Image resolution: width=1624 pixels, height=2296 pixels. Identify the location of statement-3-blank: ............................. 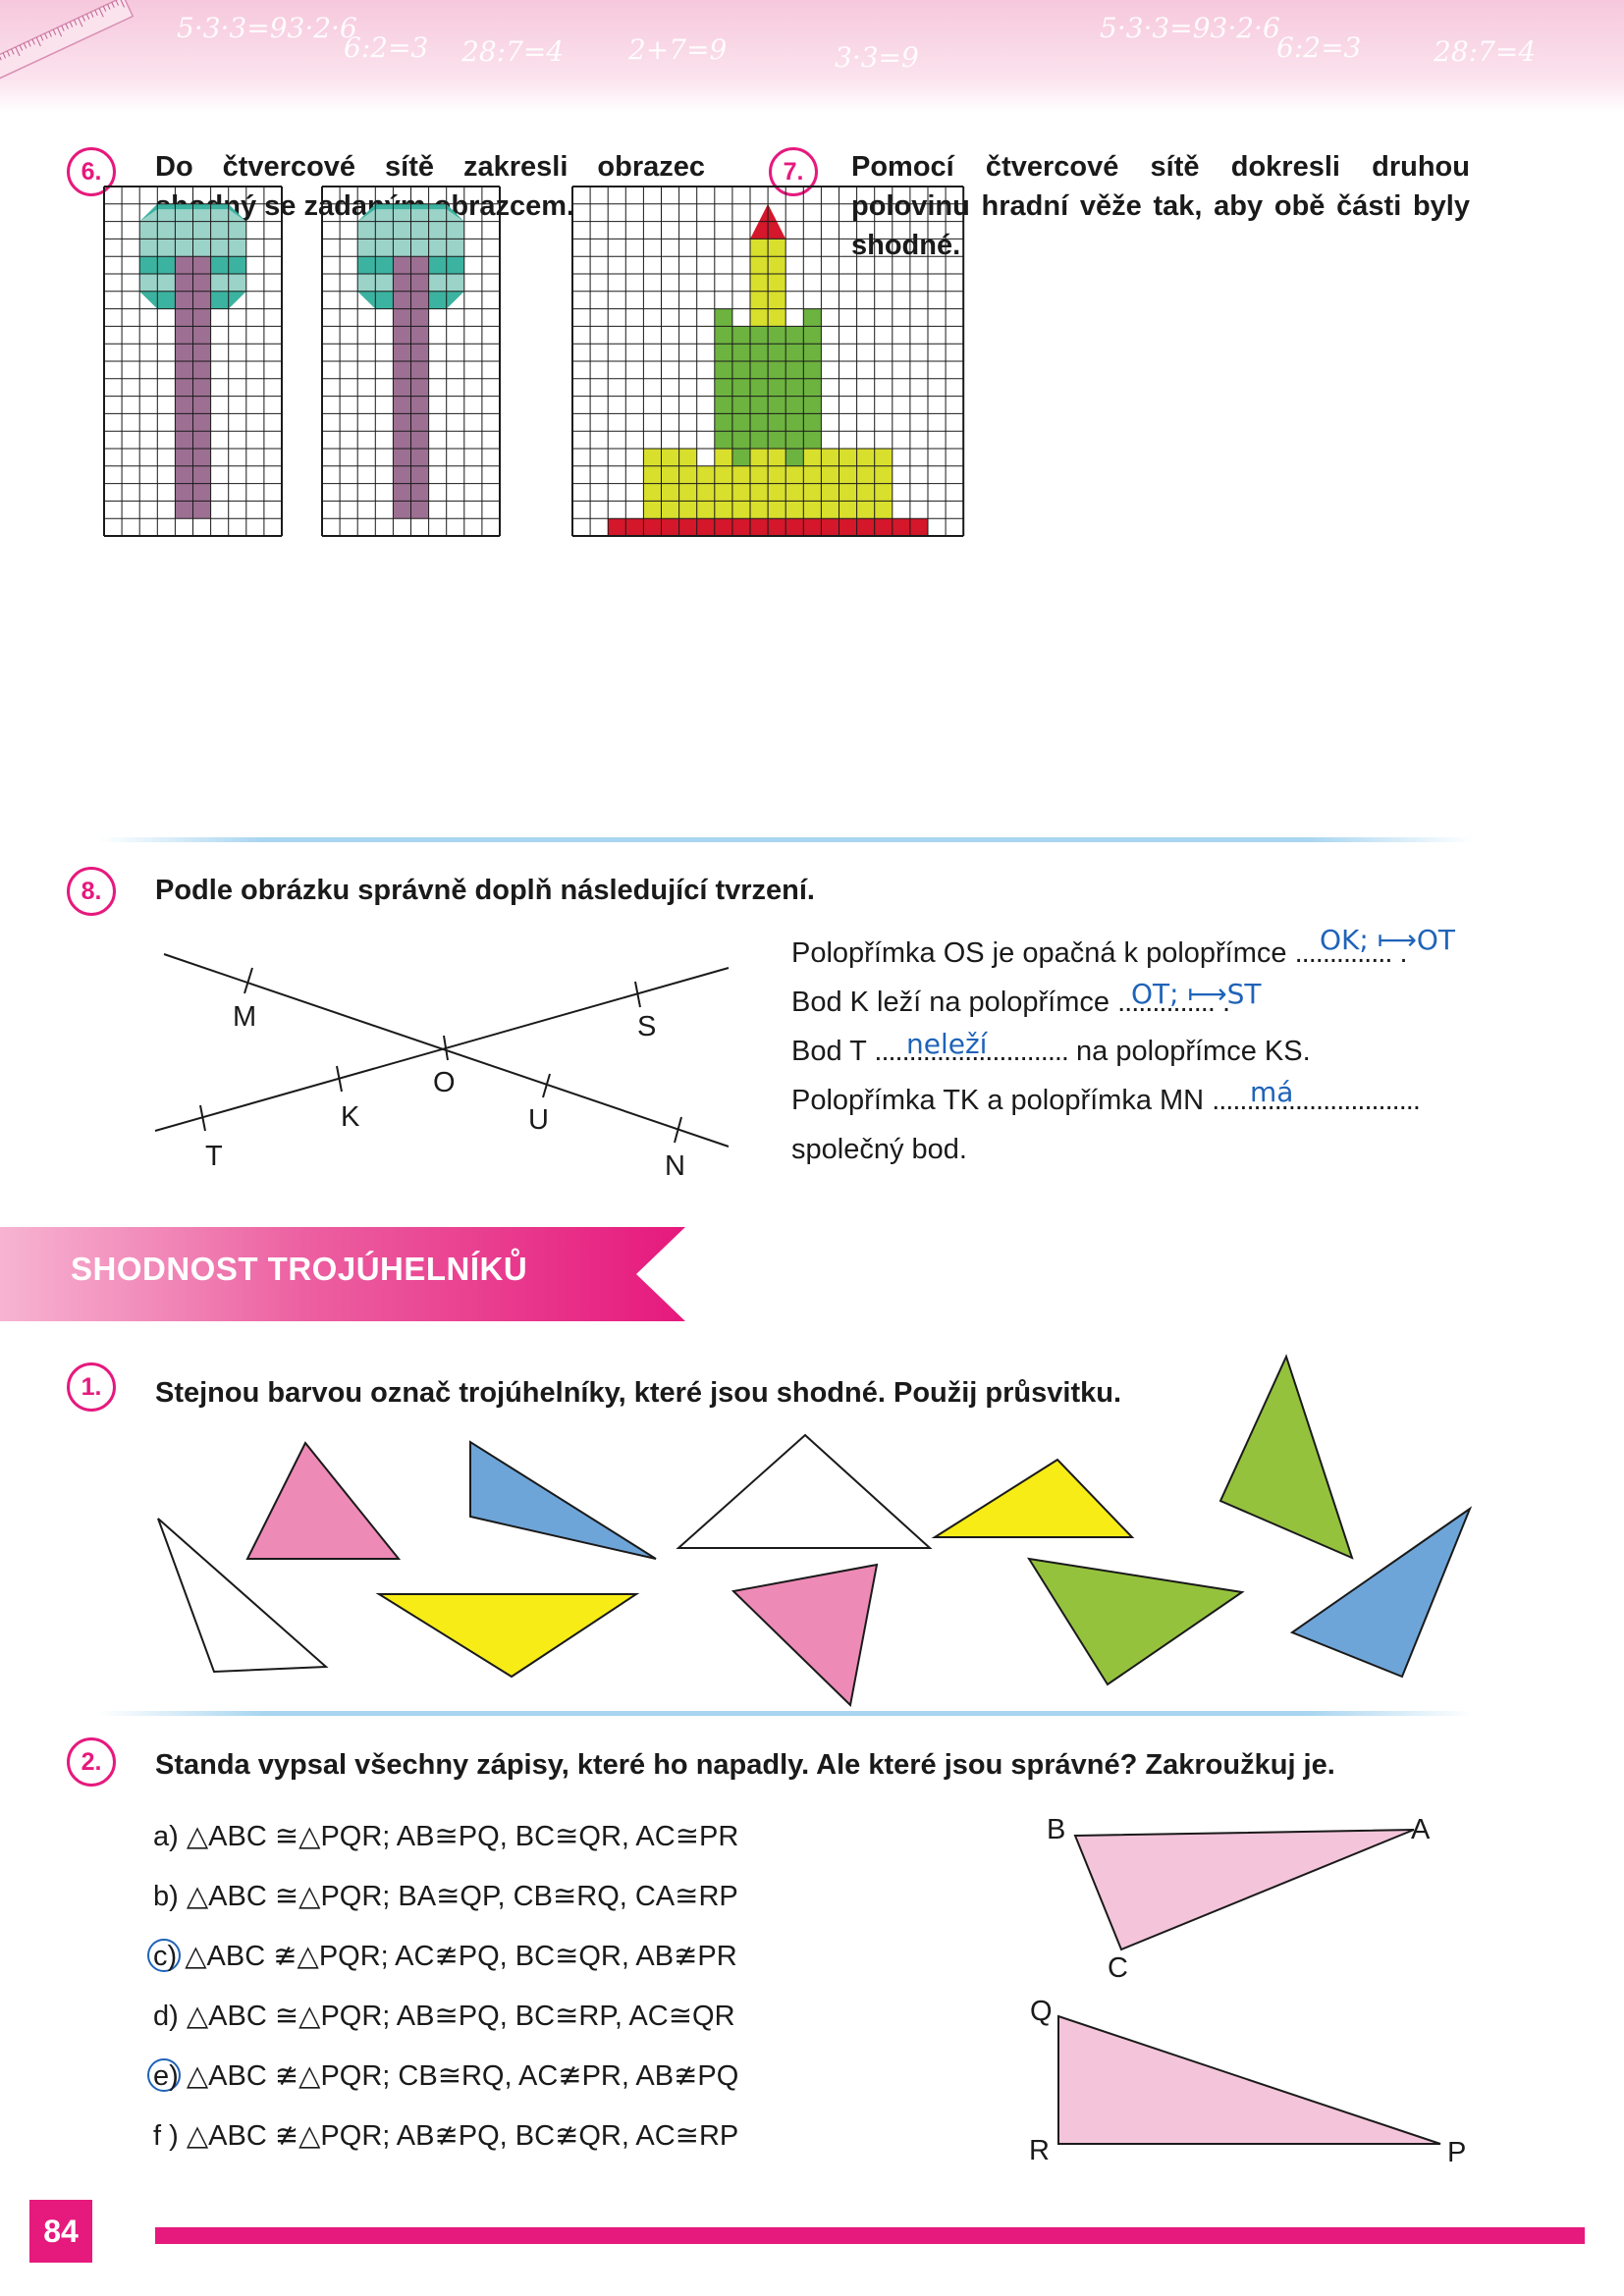
(971, 1052).